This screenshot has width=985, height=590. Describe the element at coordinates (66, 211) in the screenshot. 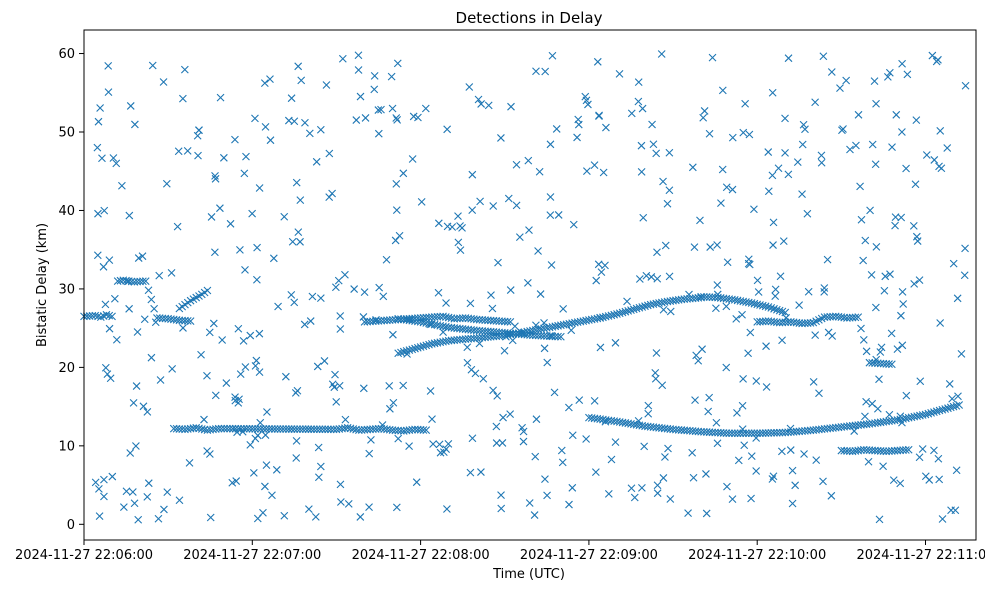

I see `y-tick-label: 40` at that location.